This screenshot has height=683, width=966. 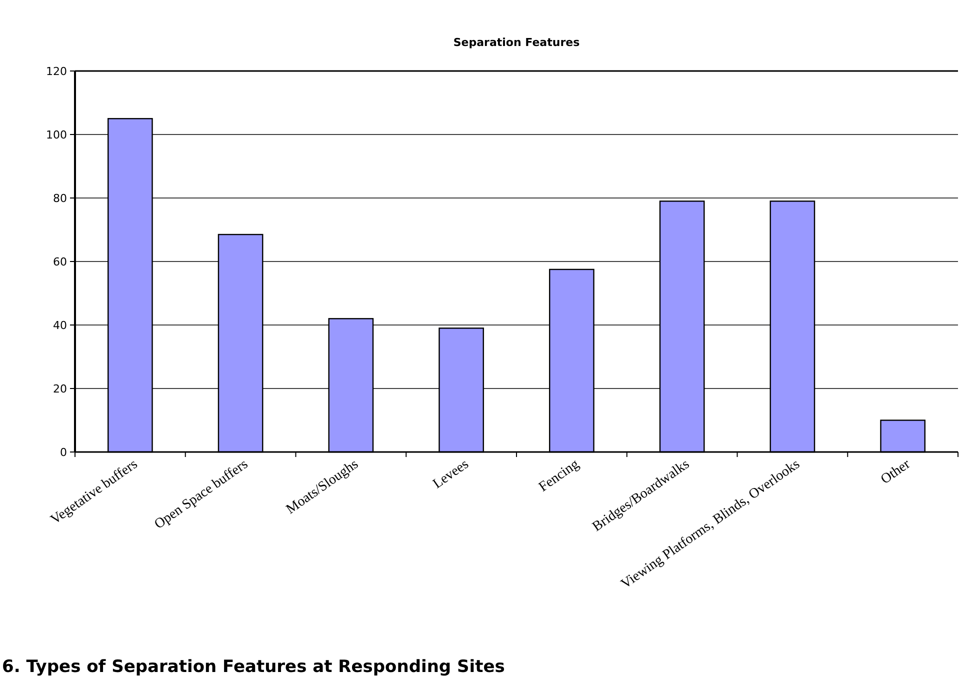 What do you see at coordinates (516, 42) in the screenshot?
I see `chart-title: Separation Features` at bounding box center [516, 42].